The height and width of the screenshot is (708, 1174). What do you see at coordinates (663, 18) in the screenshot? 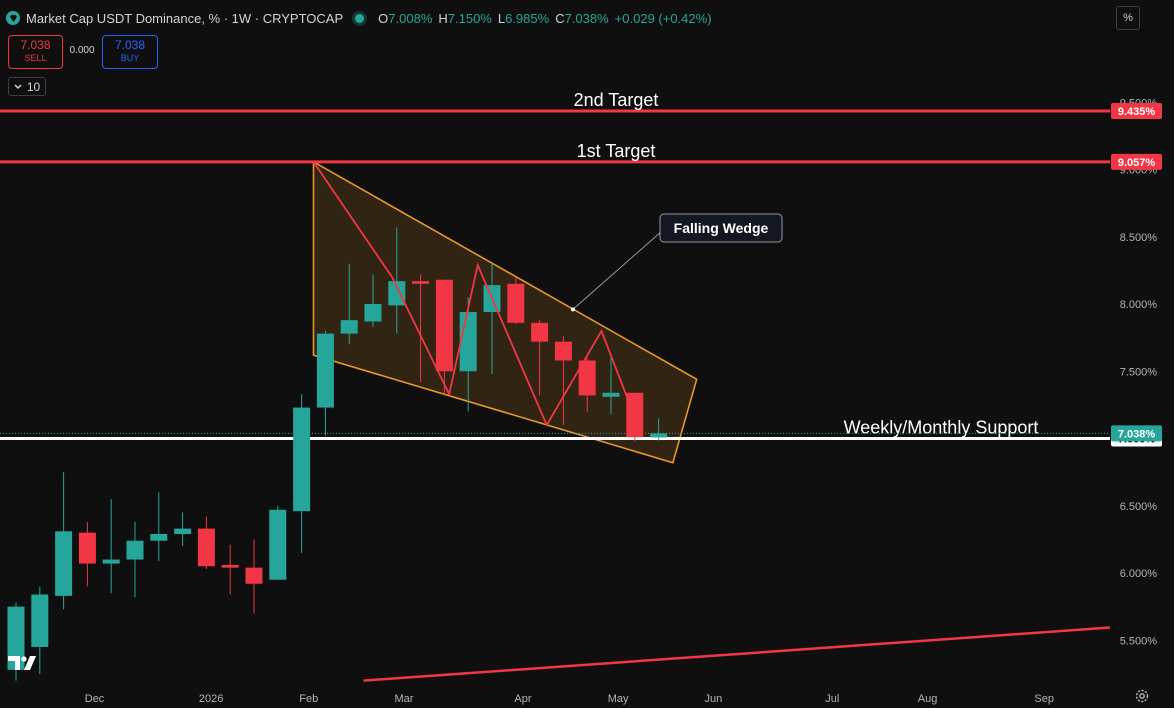
I see `change-value: +0.029 (+0.42%)` at bounding box center [663, 18].